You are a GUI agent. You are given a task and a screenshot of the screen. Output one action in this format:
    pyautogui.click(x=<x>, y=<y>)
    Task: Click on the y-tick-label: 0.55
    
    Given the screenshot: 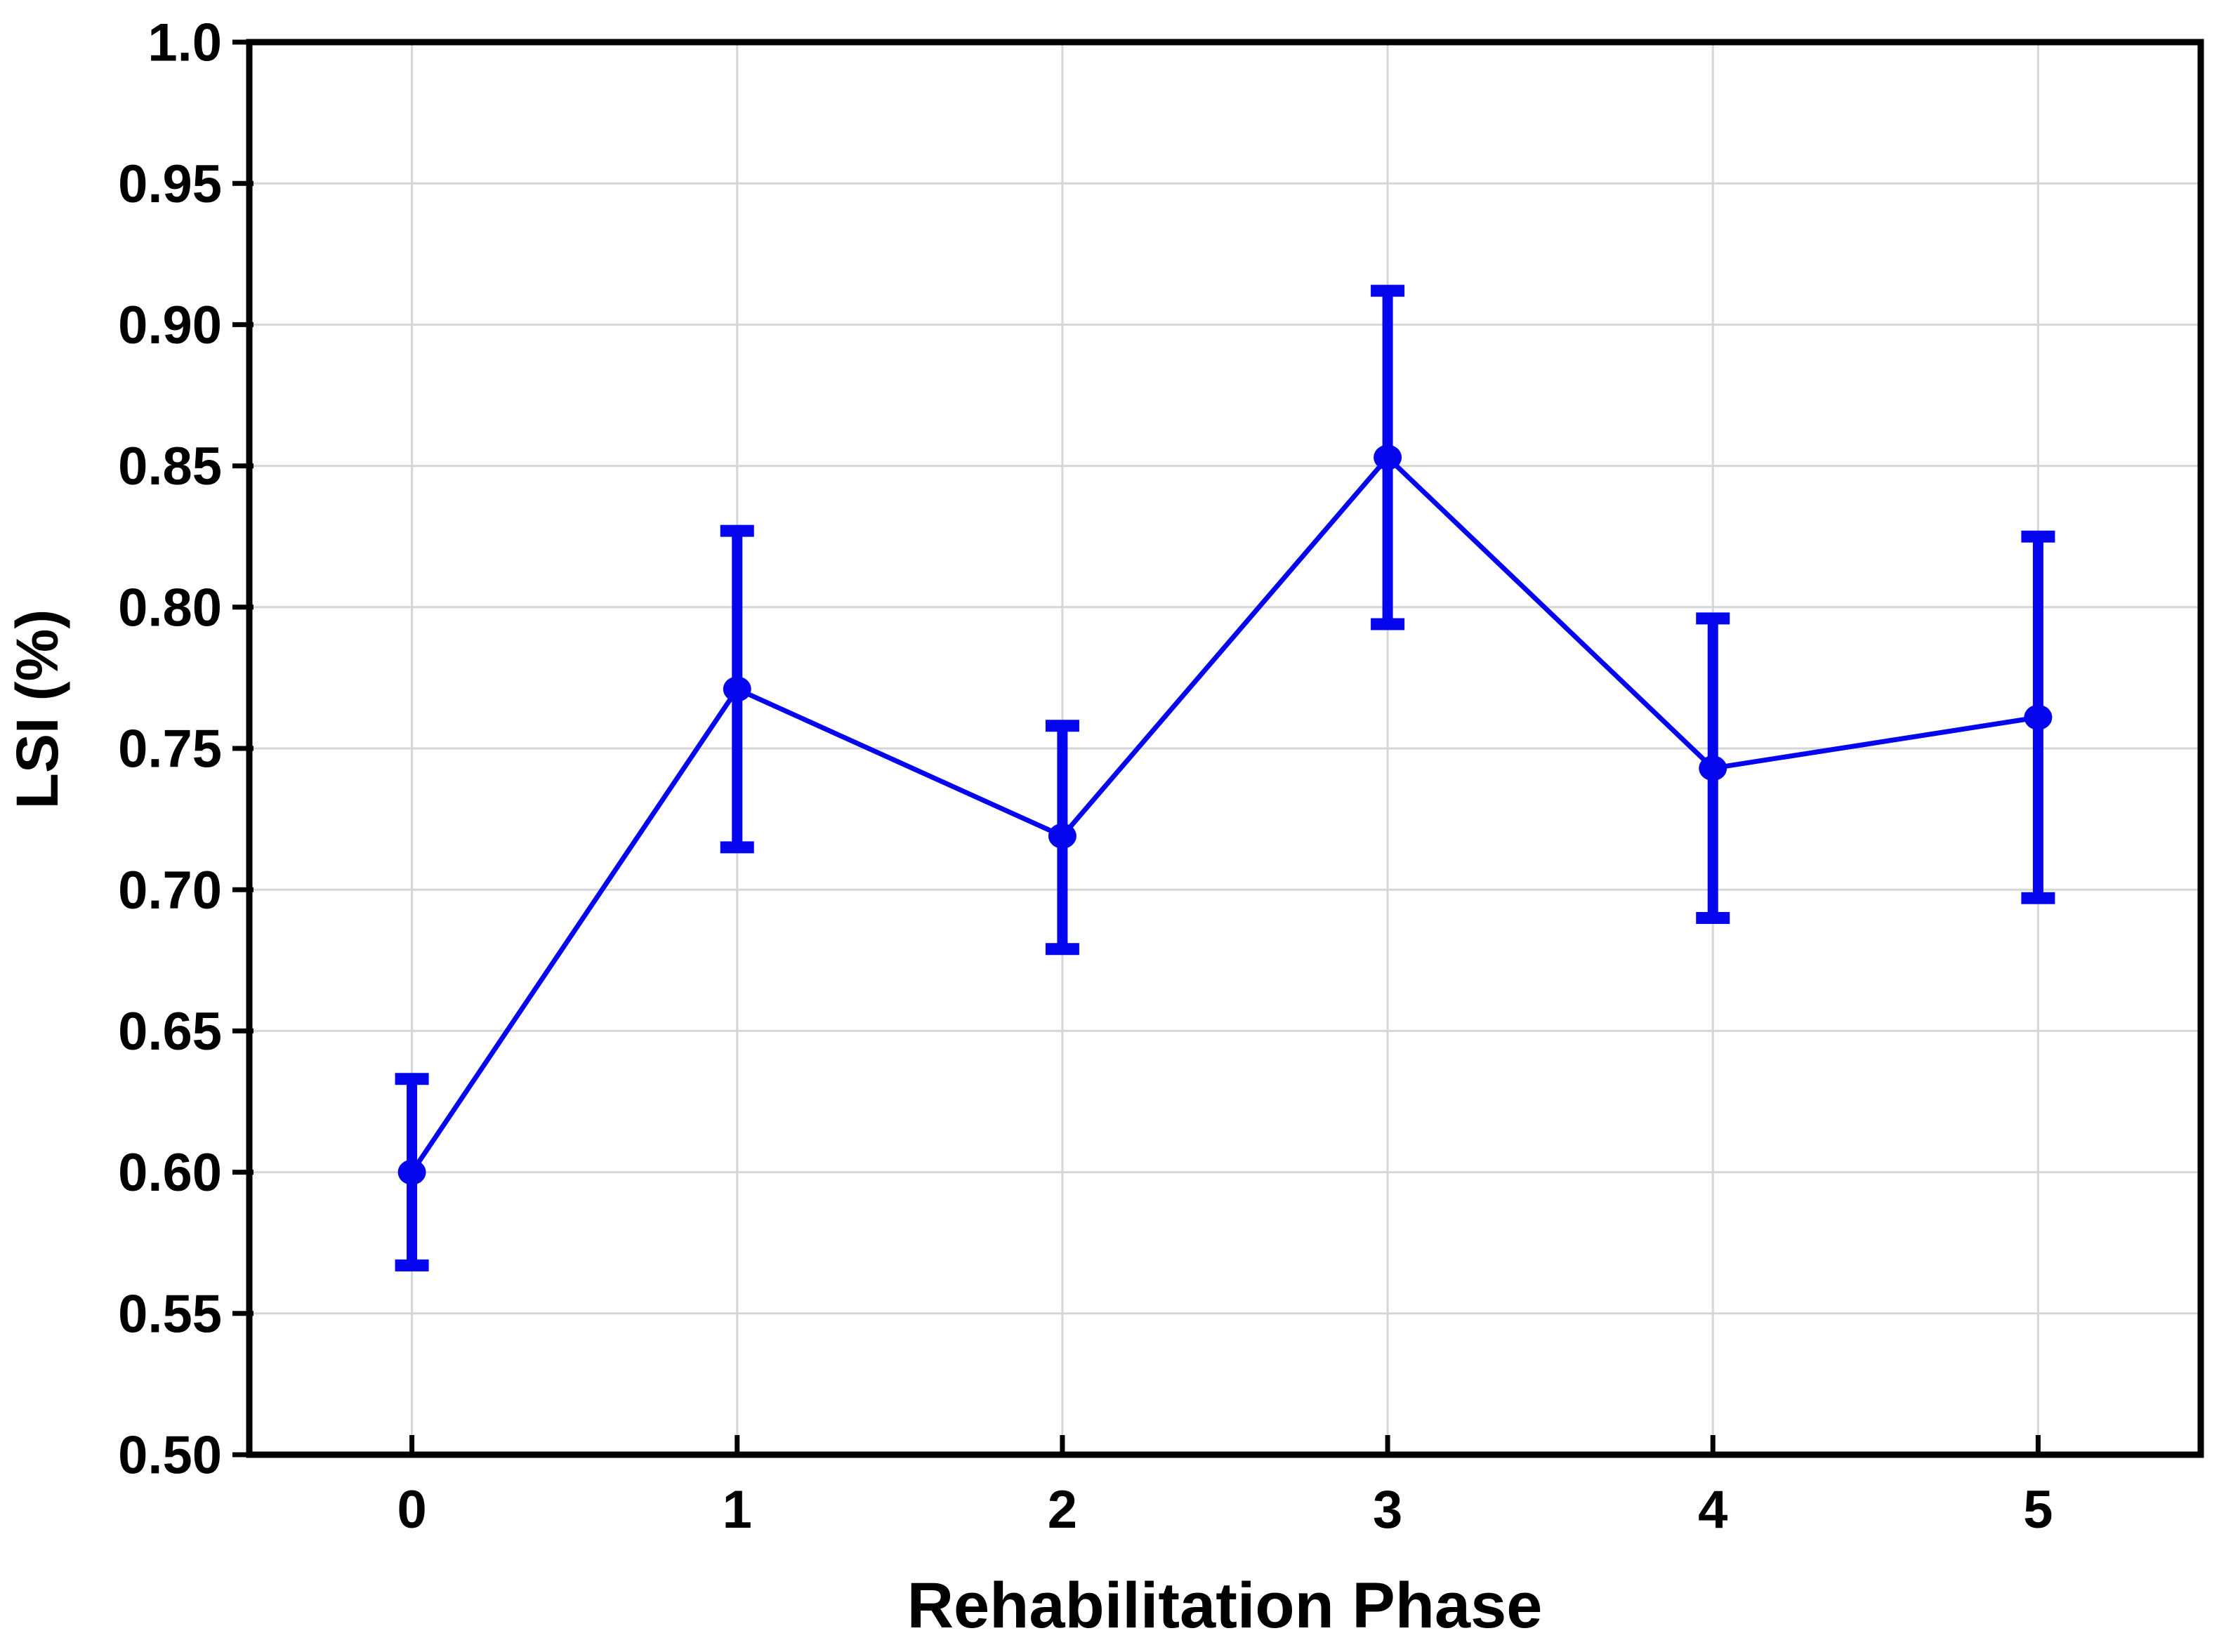 What is the action you would take?
    pyautogui.click(x=170, y=1314)
    